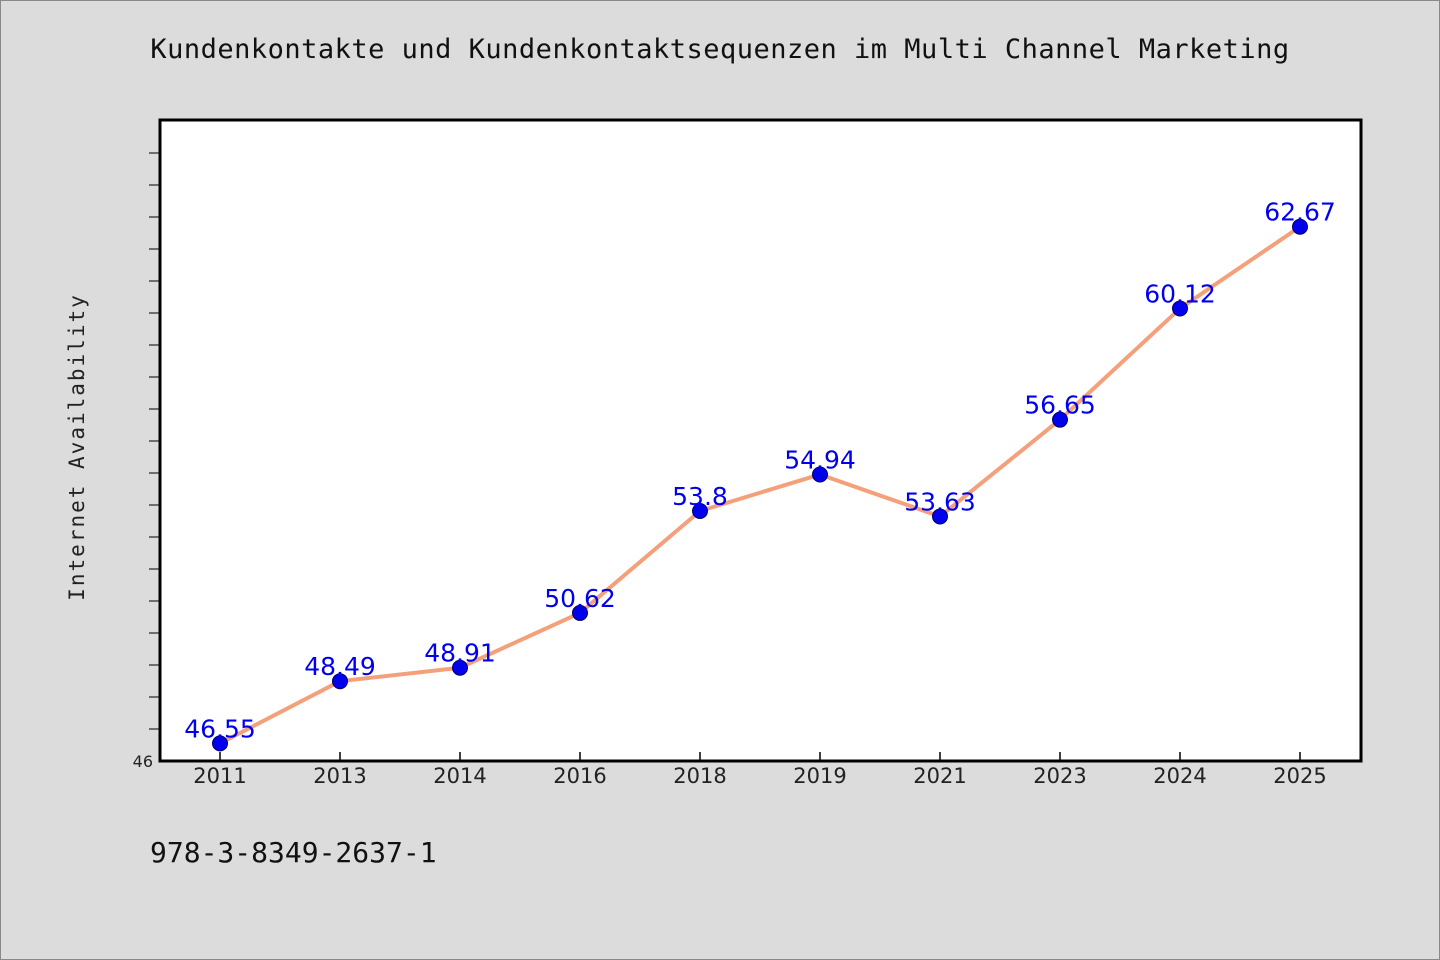 The image size is (1440, 960). Describe the element at coordinates (220, 728) in the screenshot. I see `data-label: 46.55` at that location.